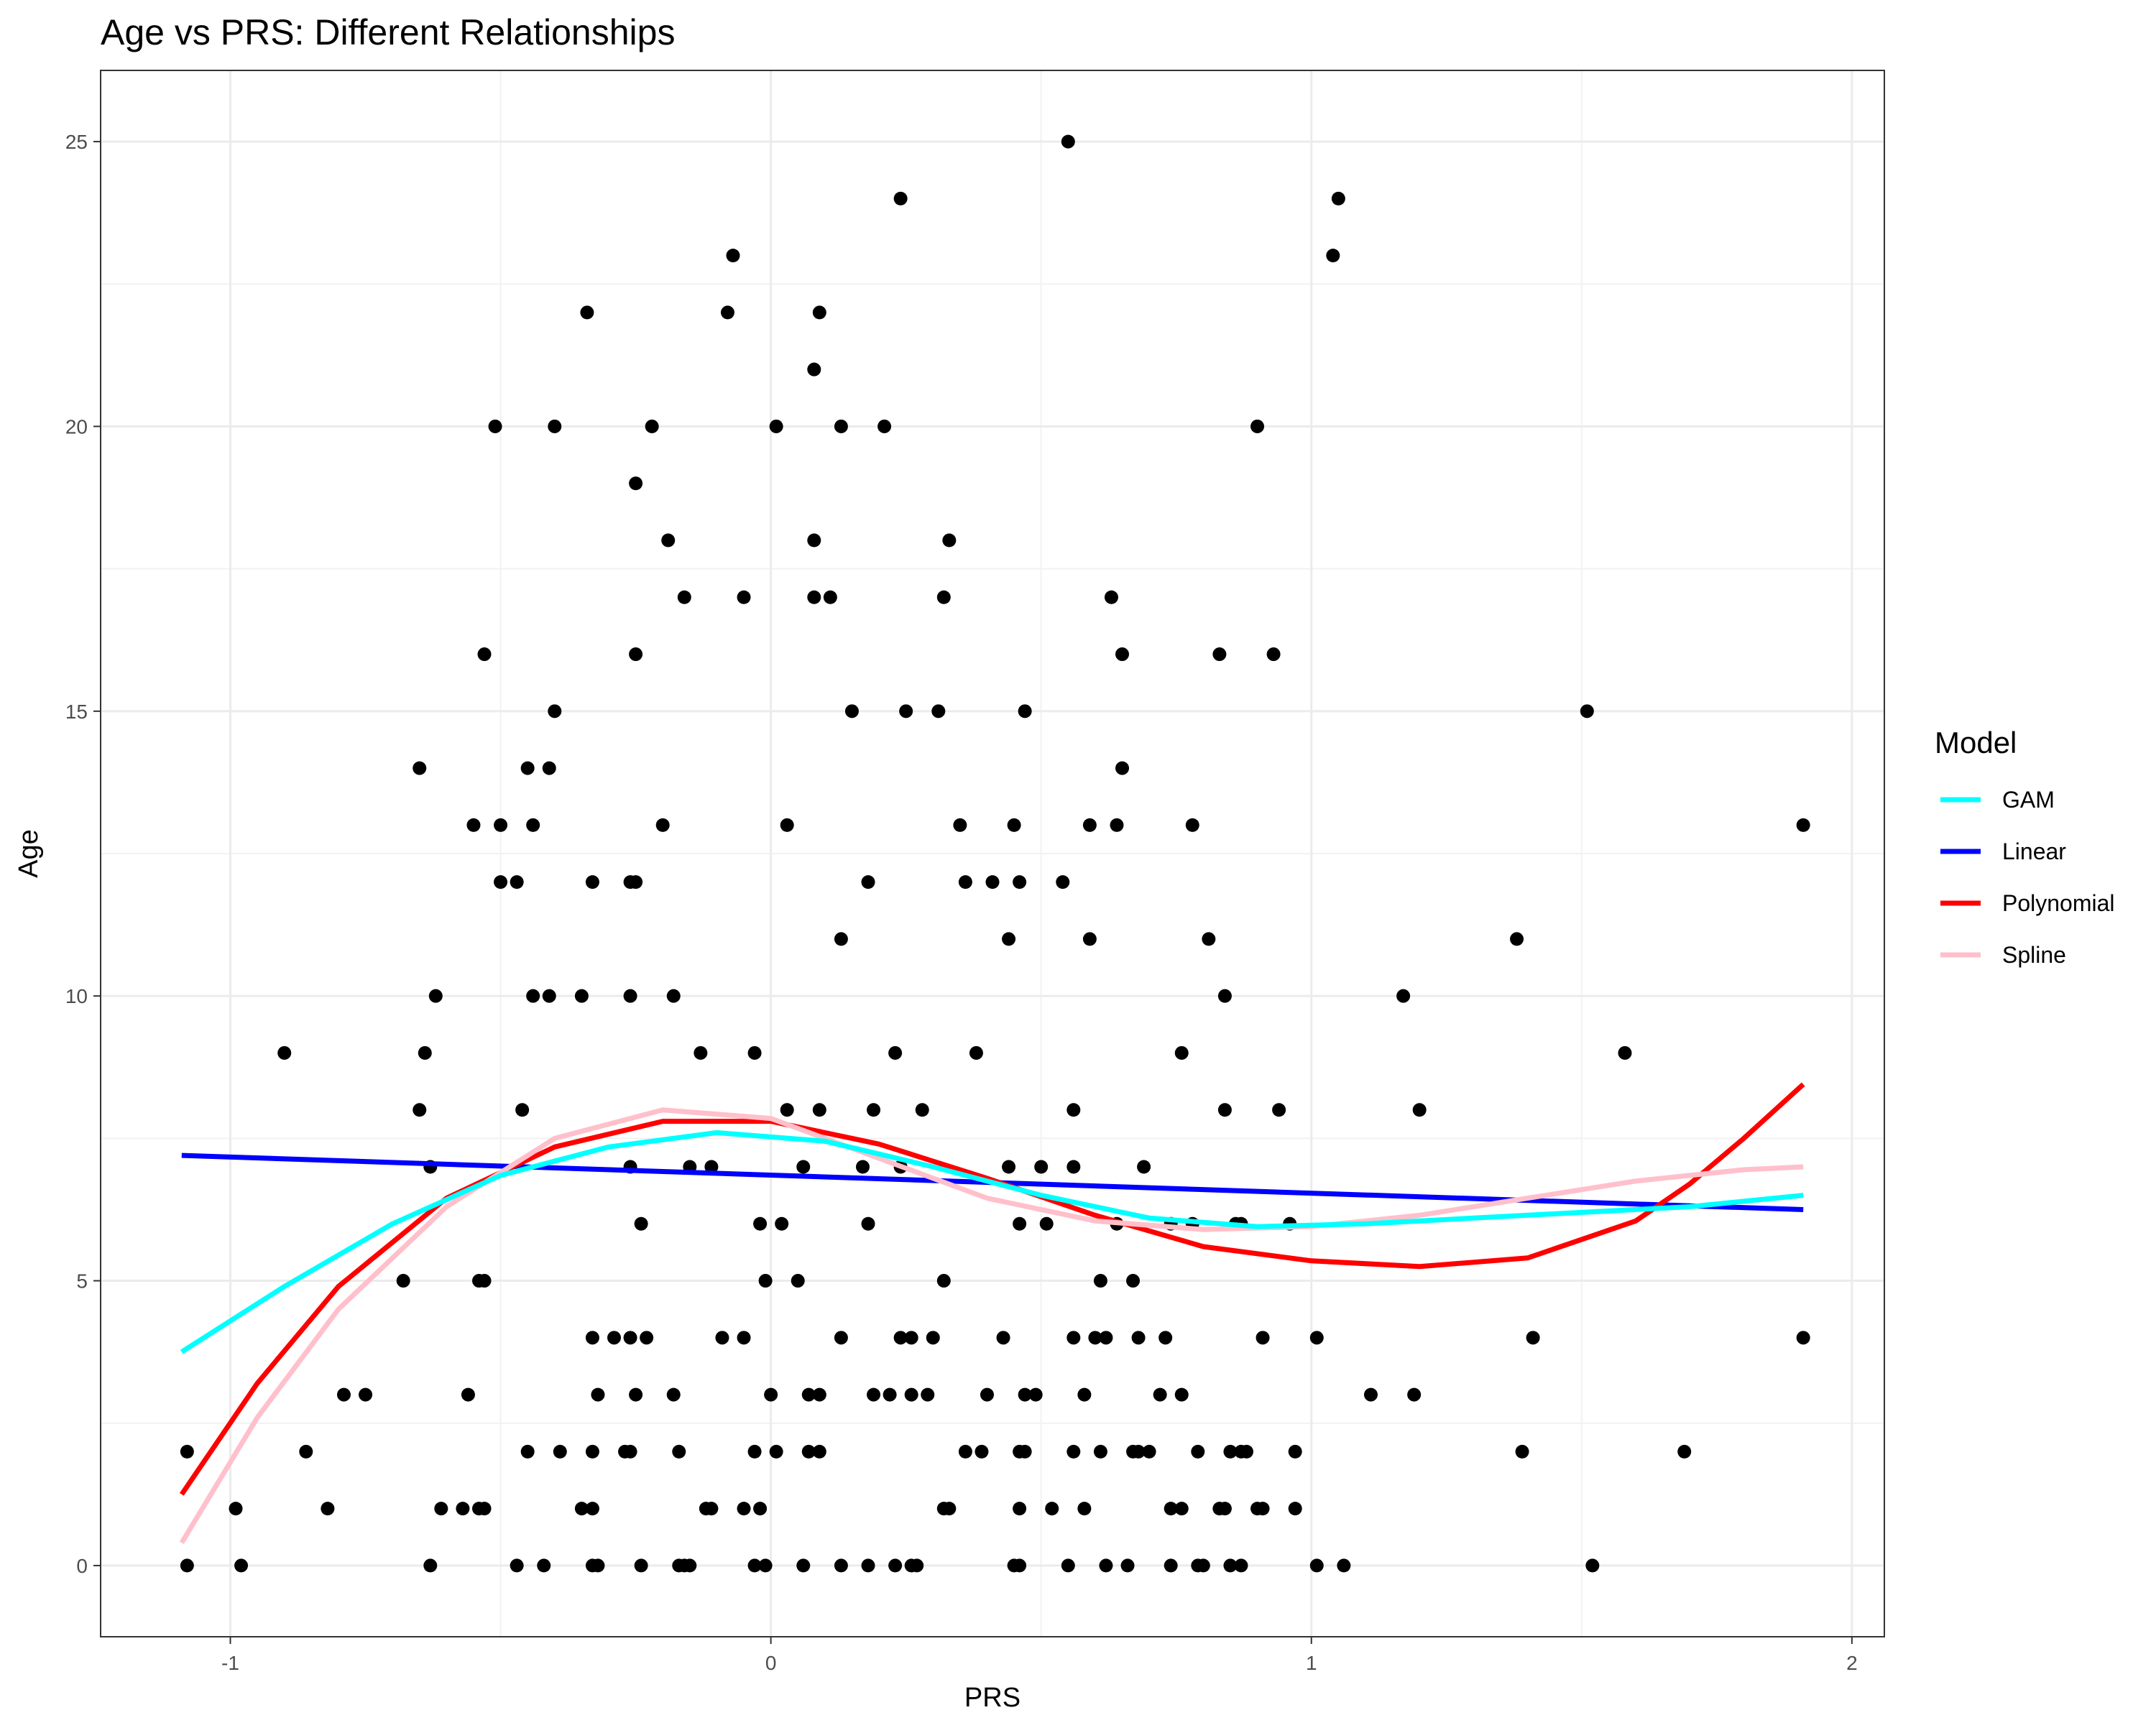  I want to click on y-tick-label: 10, so click(76, 996).